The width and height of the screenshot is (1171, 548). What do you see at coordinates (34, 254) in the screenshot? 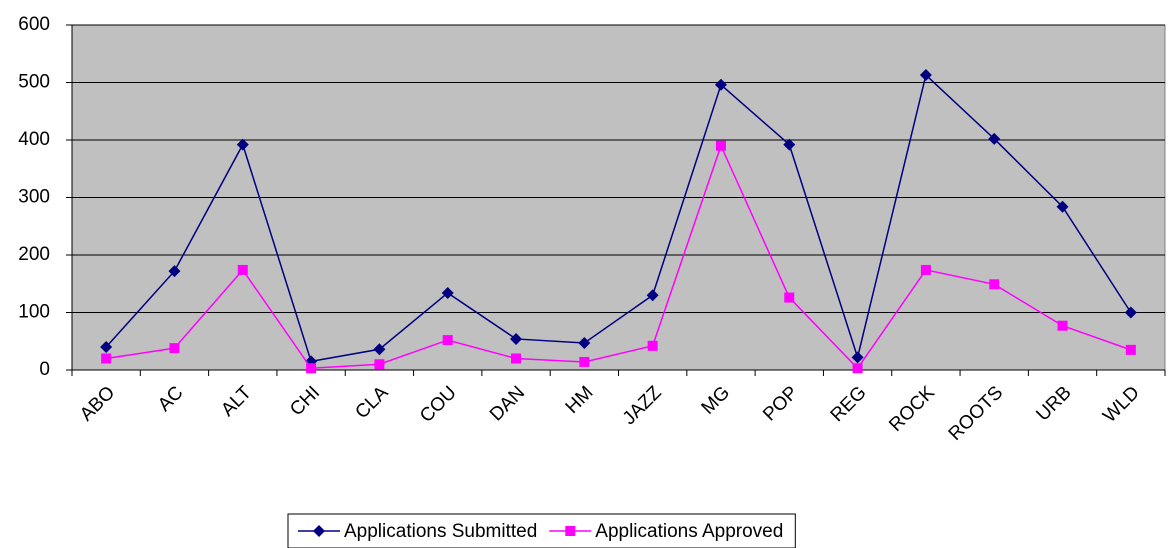
I see `y-tick-label: 200` at bounding box center [34, 254].